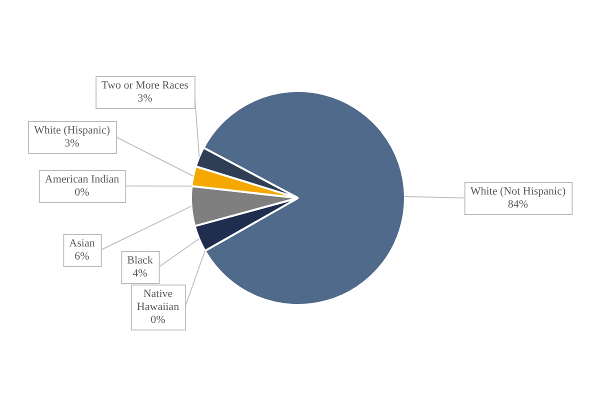 The width and height of the screenshot is (598, 400). Describe the element at coordinates (140, 273) in the screenshot. I see `data-label: 4%` at that location.